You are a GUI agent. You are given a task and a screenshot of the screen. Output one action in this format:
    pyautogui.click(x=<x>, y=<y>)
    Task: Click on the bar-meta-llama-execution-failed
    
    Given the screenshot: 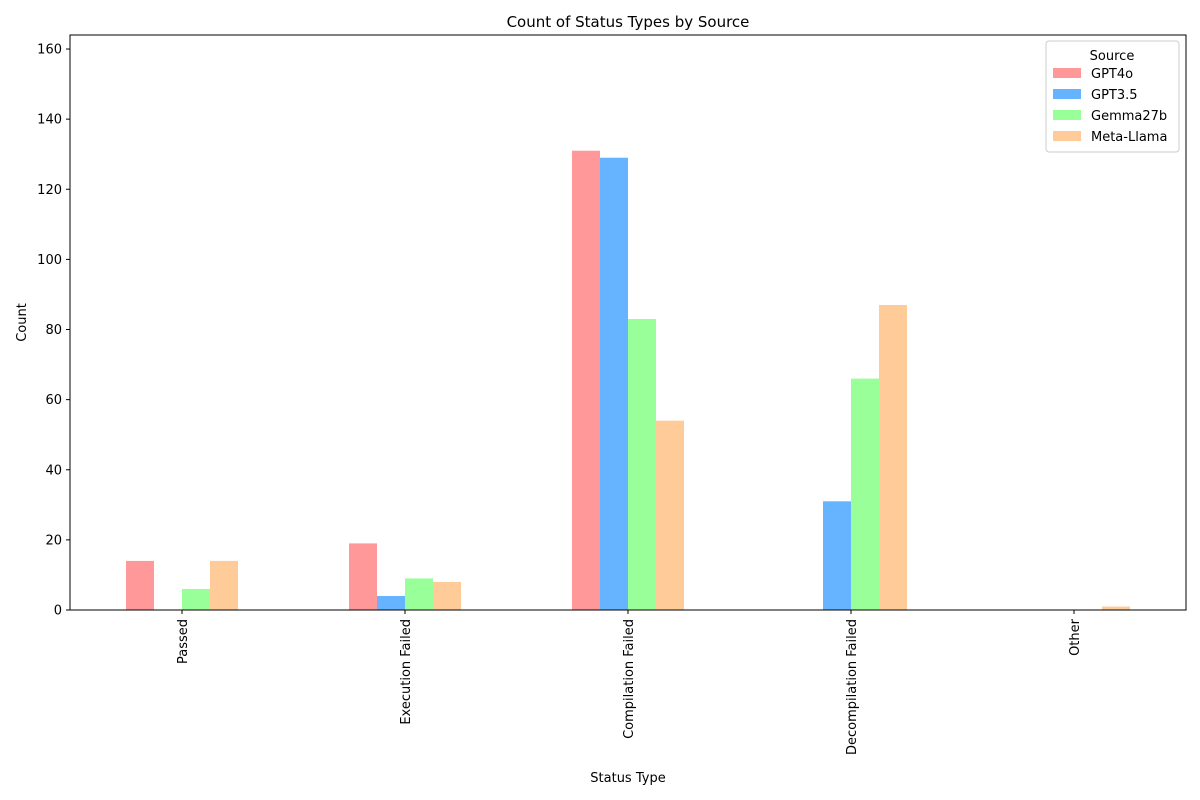 What is the action you would take?
    pyautogui.click(x=447, y=595)
    